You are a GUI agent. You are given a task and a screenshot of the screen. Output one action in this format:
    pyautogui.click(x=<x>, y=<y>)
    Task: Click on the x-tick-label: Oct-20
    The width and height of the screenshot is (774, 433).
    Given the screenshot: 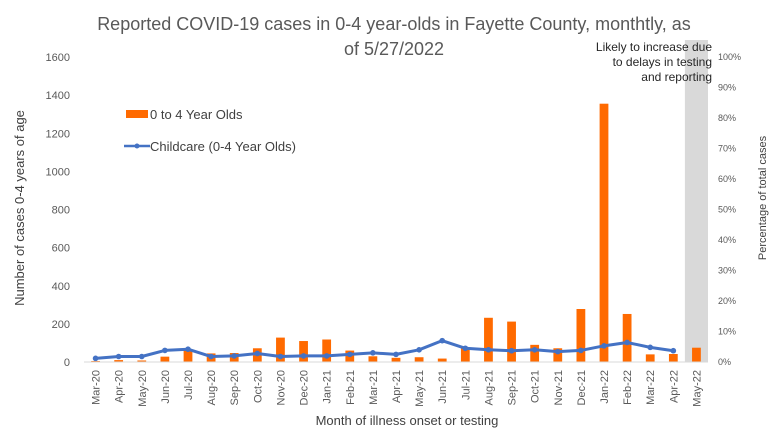 What is the action you would take?
    pyautogui.click(x=258, y=386)
    